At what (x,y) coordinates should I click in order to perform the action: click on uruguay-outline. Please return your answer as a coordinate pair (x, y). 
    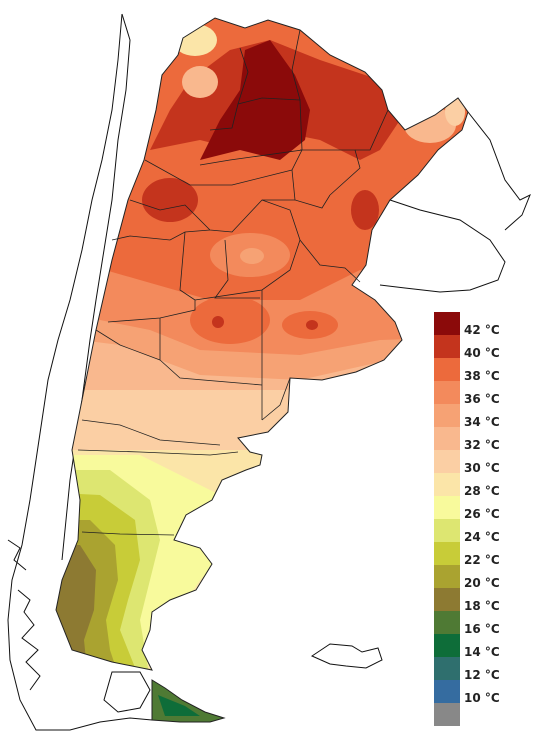
    Looking at the image, I should click on (442, 246).